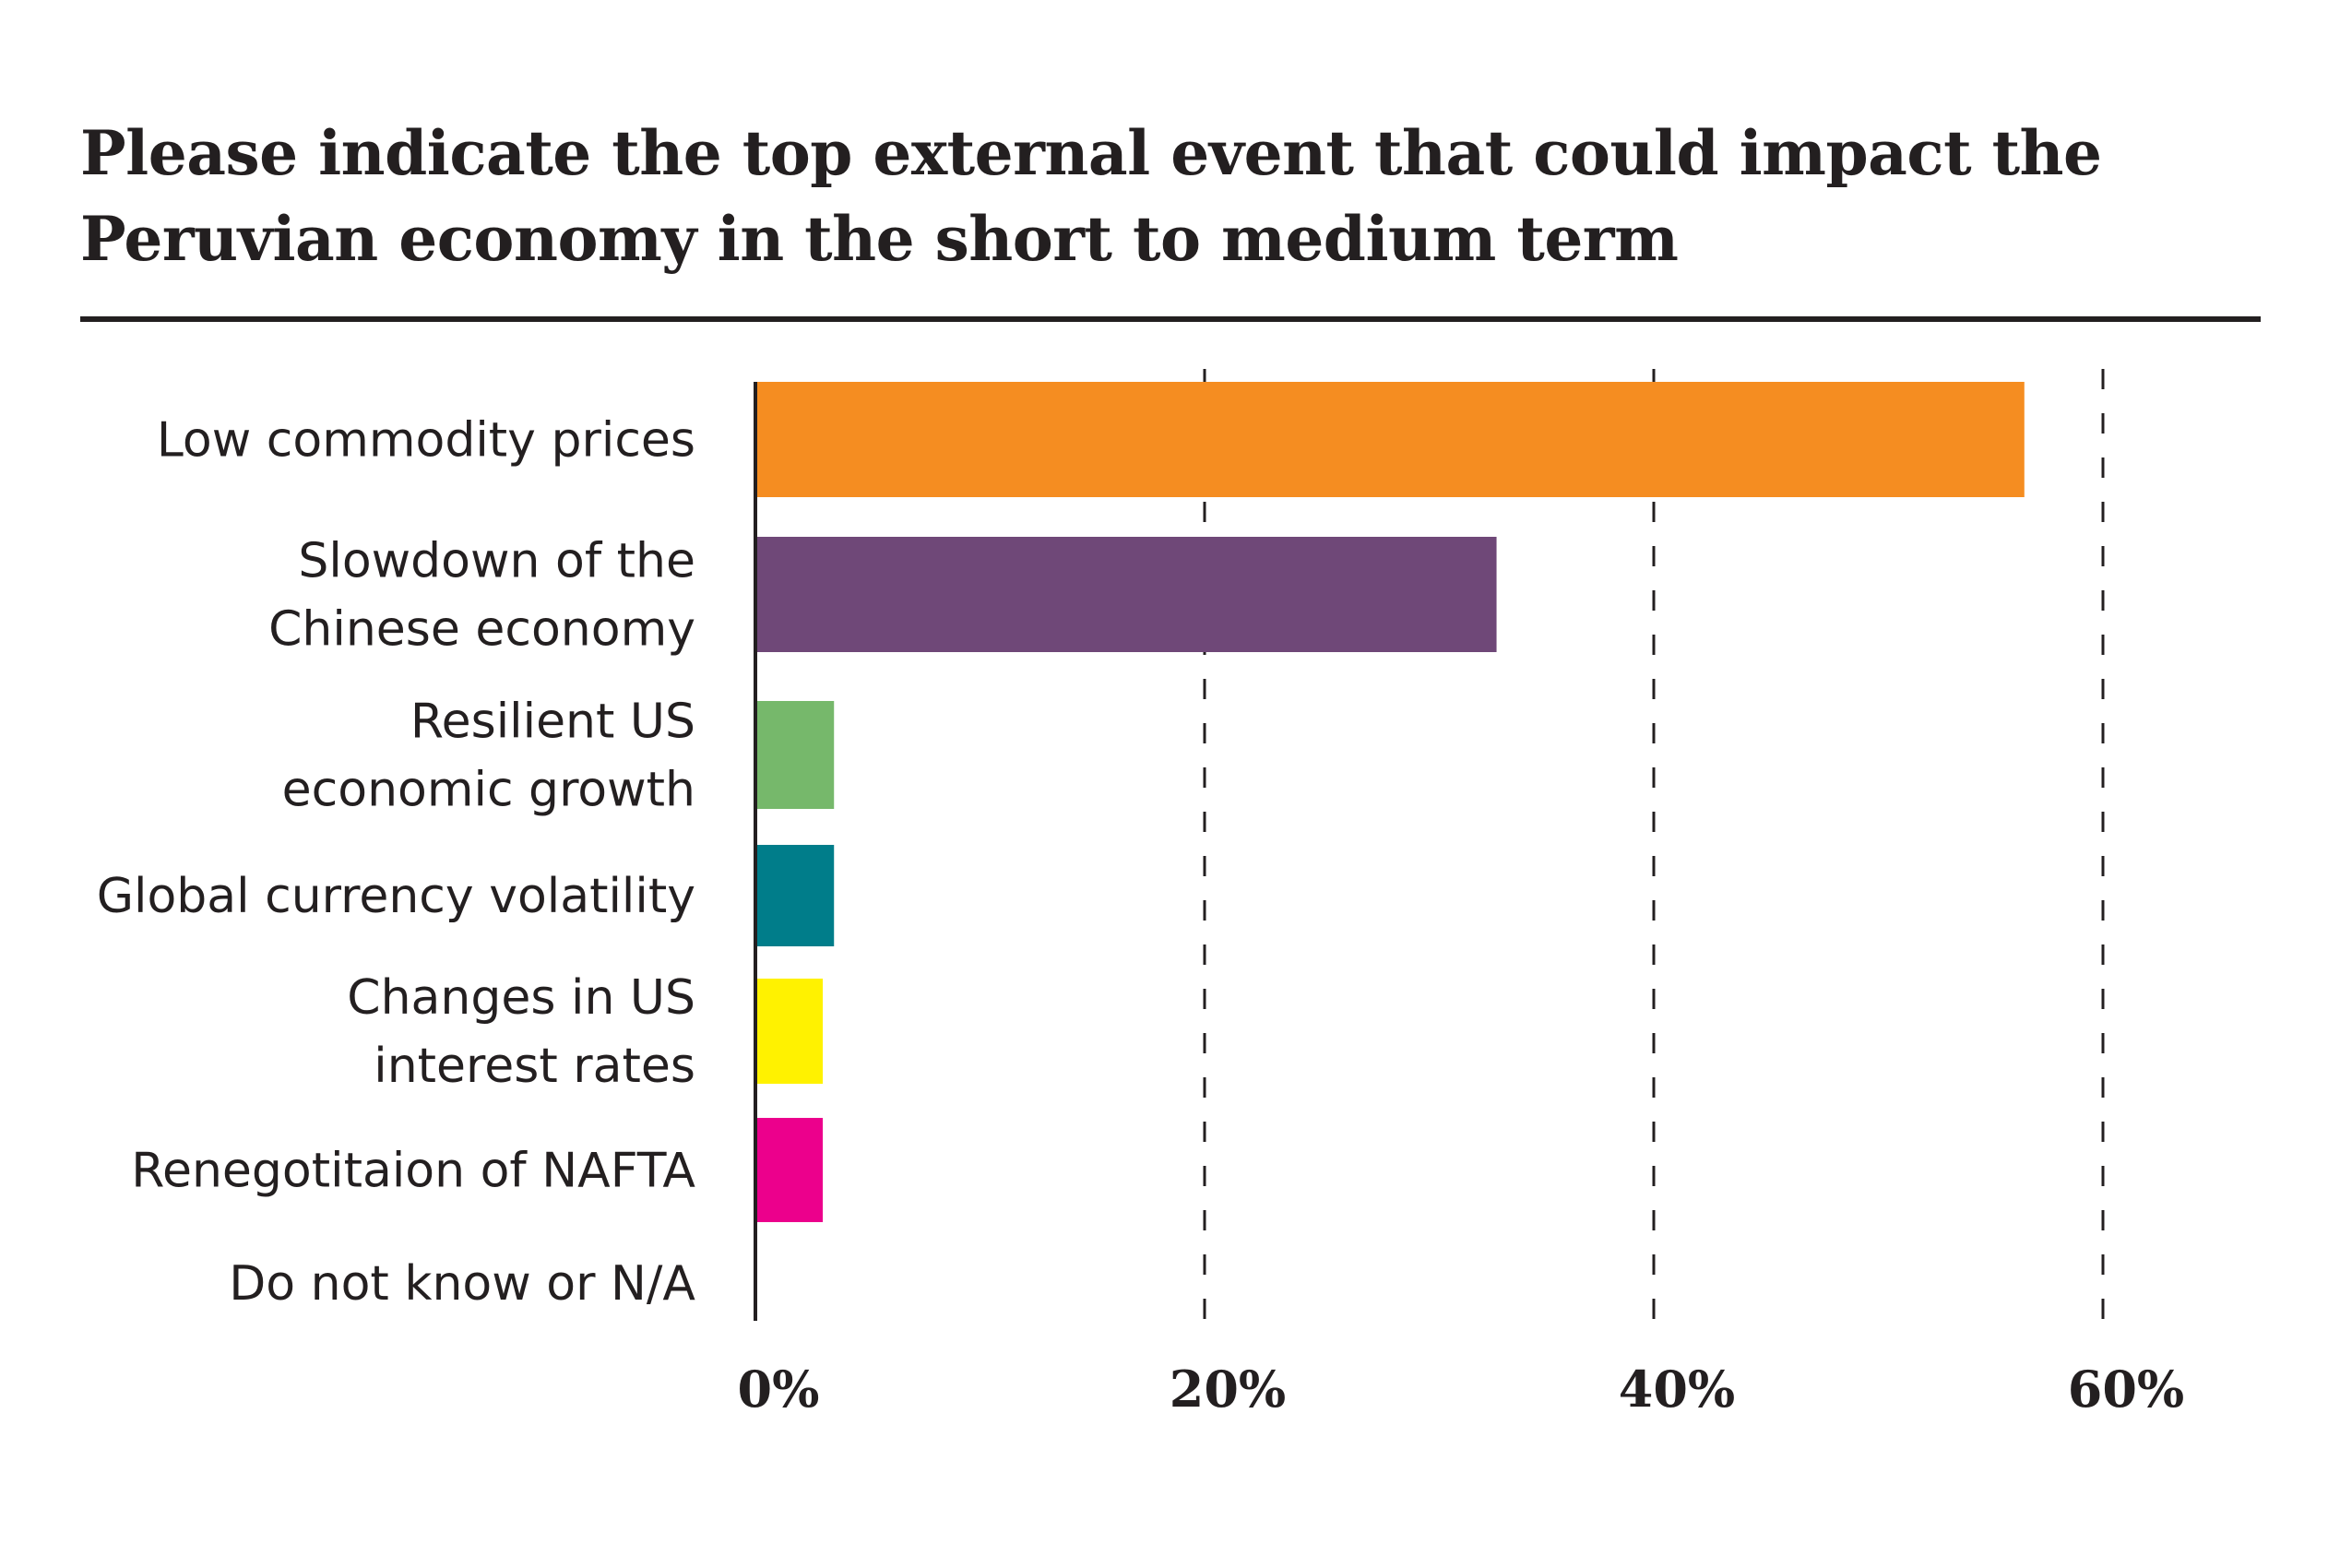 Image resolution: width=2328 pixels, height=1568 pixels. I want to click on x-tick-labels: 0% 20% 40% 60%, so click(1461, 1389).